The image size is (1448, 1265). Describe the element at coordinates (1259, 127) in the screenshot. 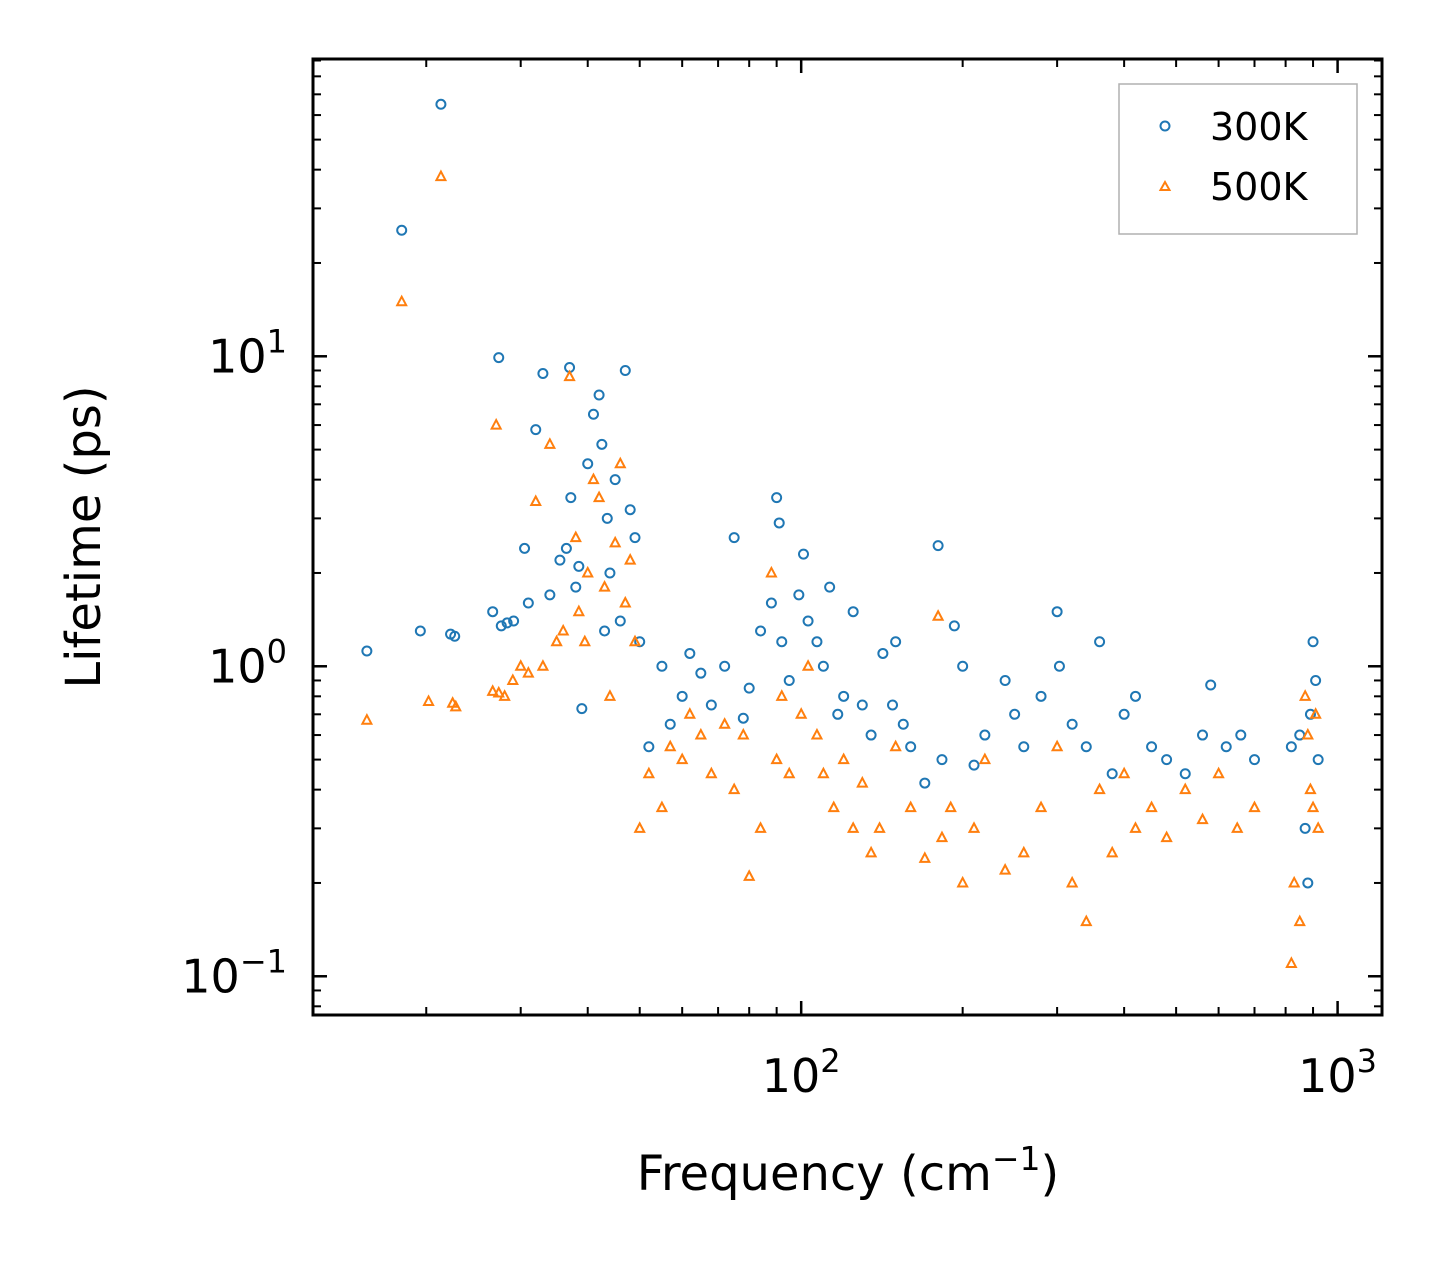

I see `legend-300k-label: 300K` at that location.